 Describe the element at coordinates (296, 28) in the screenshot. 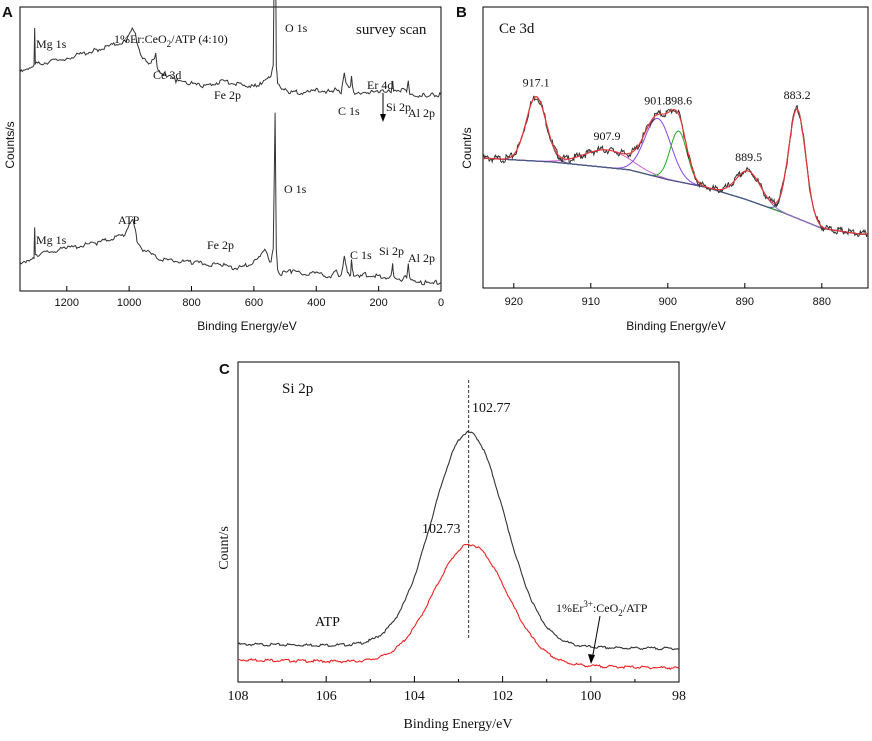

I see `annot-top-o1s: O 1s` at that location.